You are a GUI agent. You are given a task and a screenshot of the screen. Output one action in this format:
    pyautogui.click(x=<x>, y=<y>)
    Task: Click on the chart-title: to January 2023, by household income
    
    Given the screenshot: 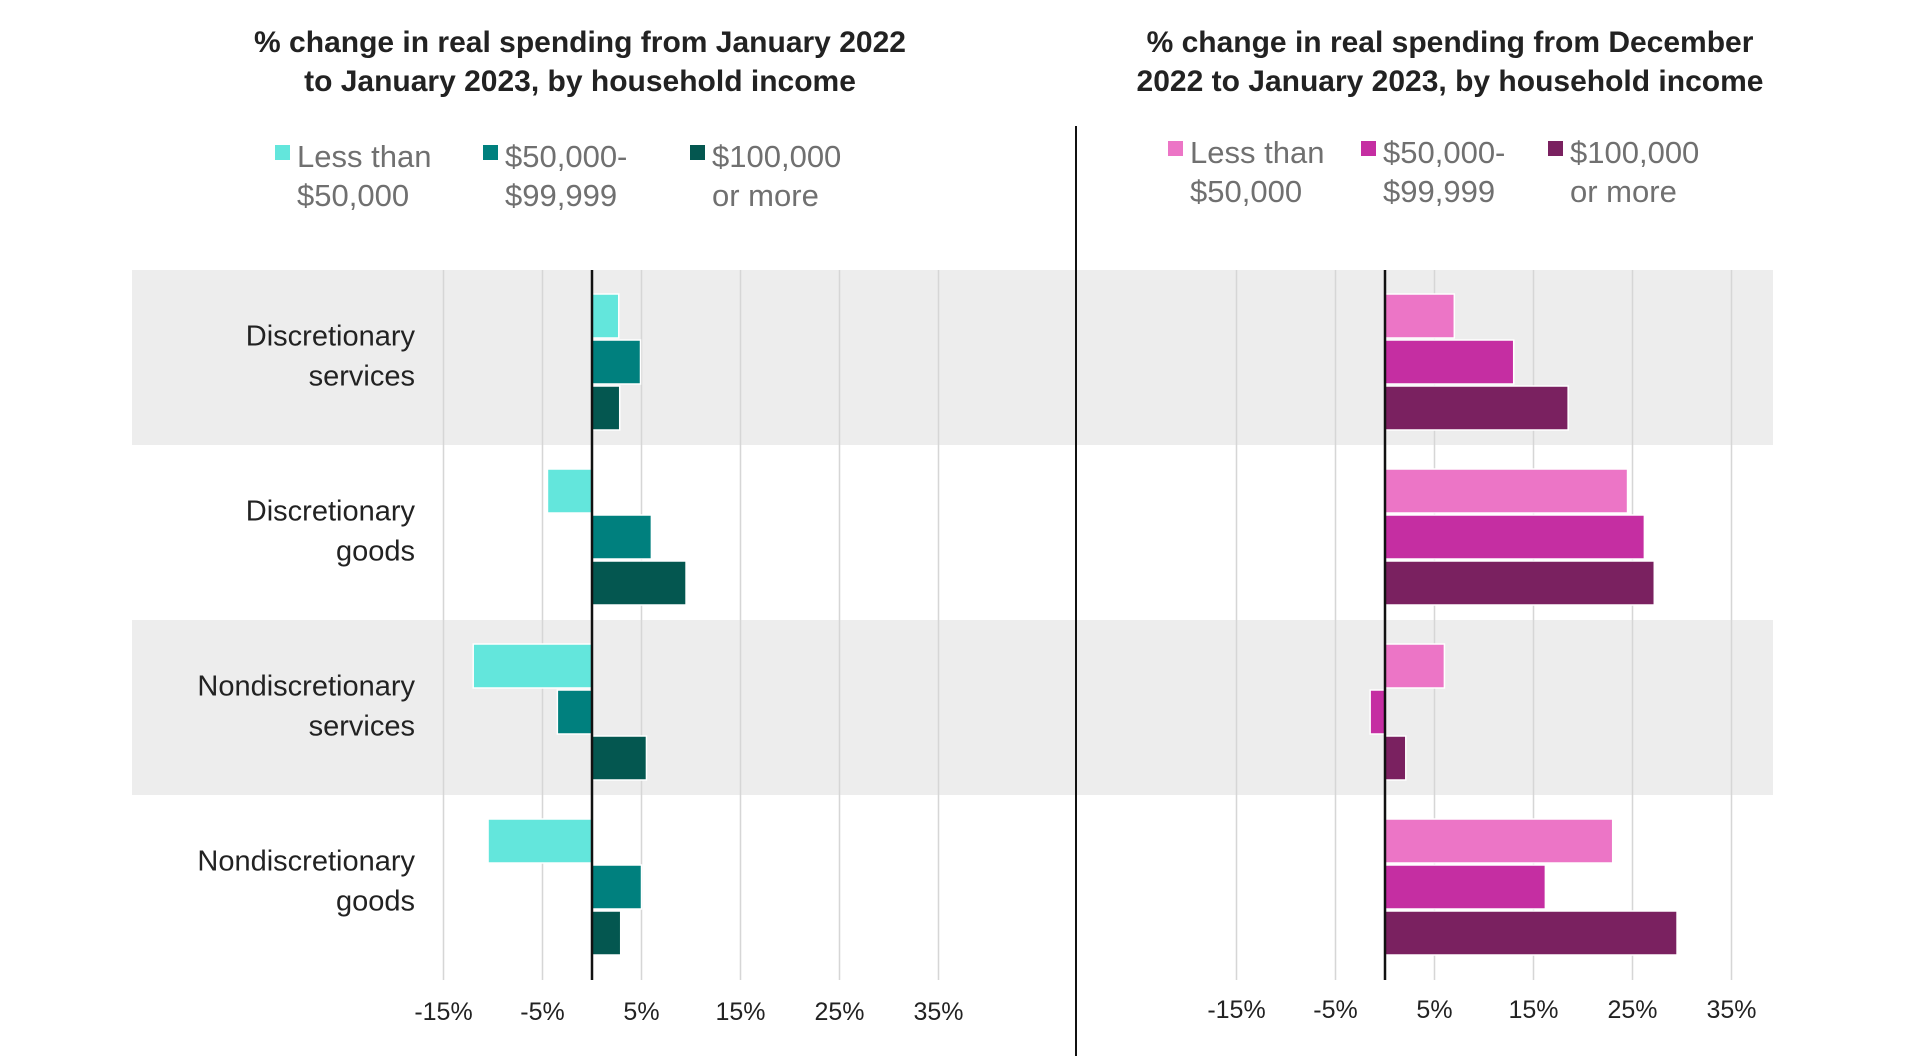 What is the action you would take?
    pyautogui.click(x=580, y=81)
    